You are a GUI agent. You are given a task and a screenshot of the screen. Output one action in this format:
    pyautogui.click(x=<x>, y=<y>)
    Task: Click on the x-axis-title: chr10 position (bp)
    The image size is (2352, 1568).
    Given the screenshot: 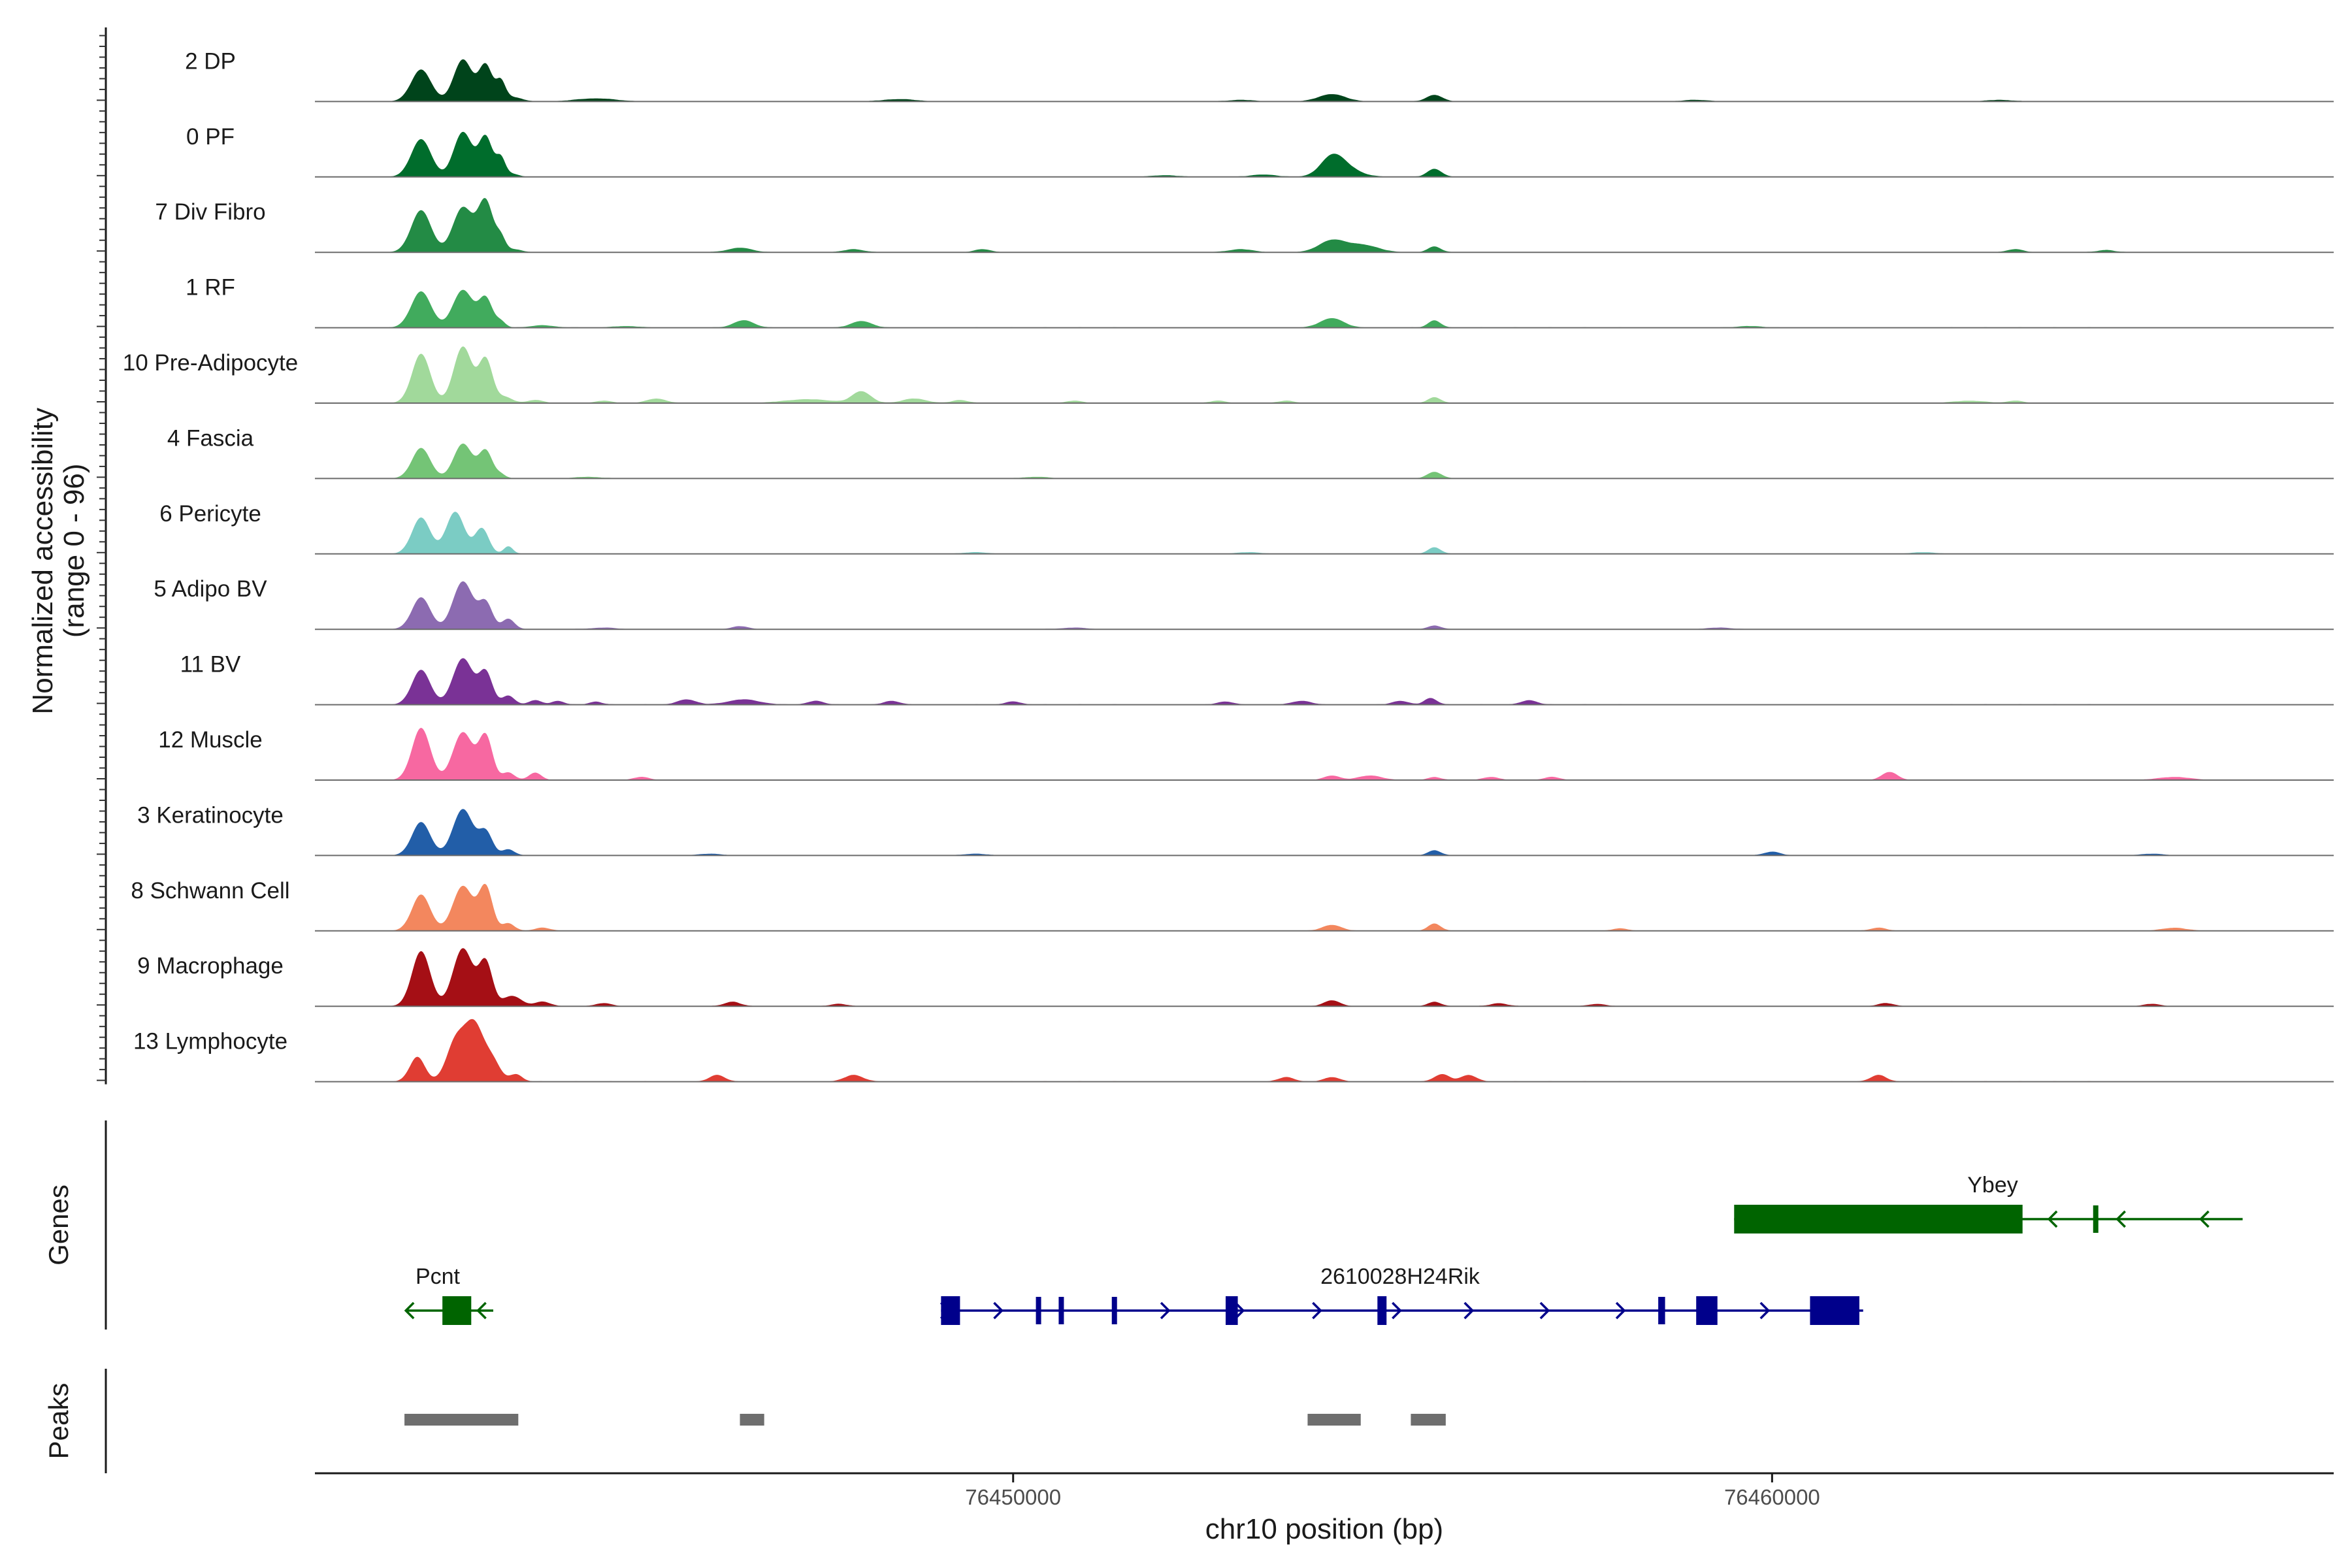 What is the action you would take?
    pyautogui.click(x=1324, y=1529)
    